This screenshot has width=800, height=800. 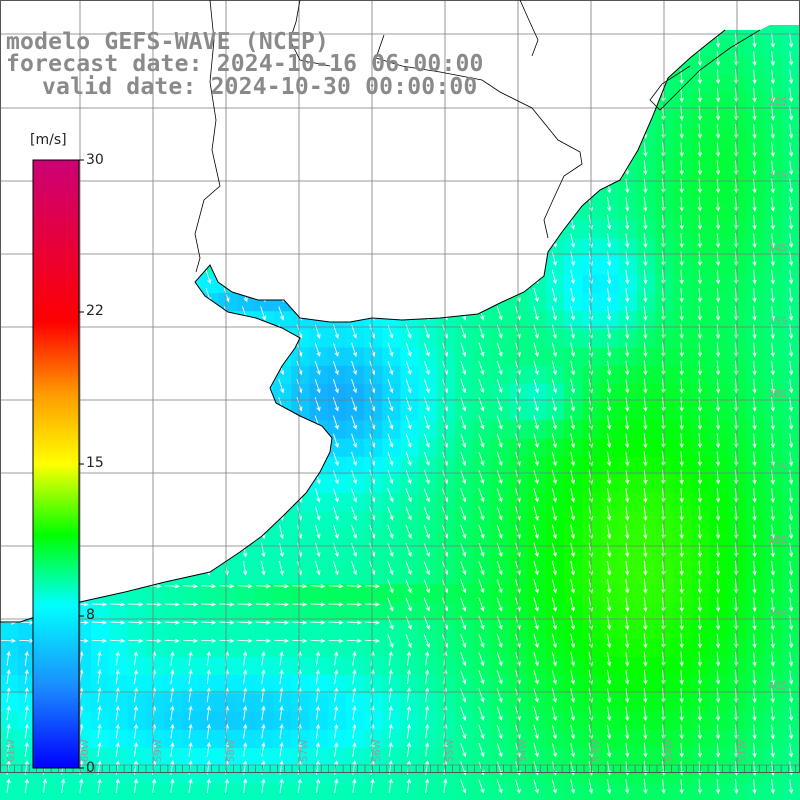 What do you see at coordinates (245, 64) in the screenshot?
I see `forecast-date: forecast date: 2024-10-16 06:00:00` at bounding box center [245, 64].